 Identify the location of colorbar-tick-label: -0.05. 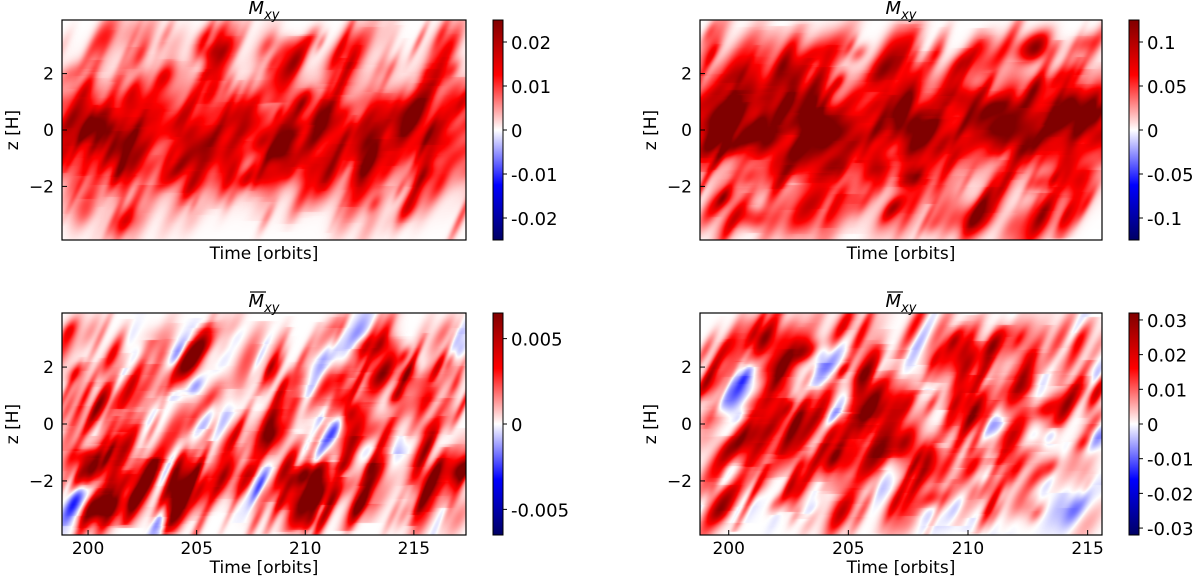
(1170, 175).